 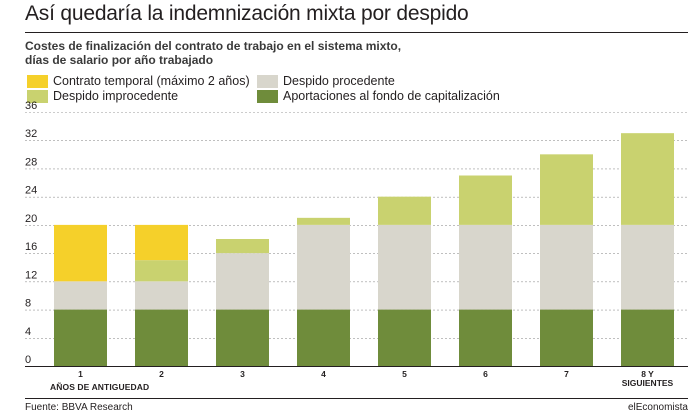 I want to click on x-axis-title: AÑOS DE ANTIGUEDAD, so click(x=100, y=387).